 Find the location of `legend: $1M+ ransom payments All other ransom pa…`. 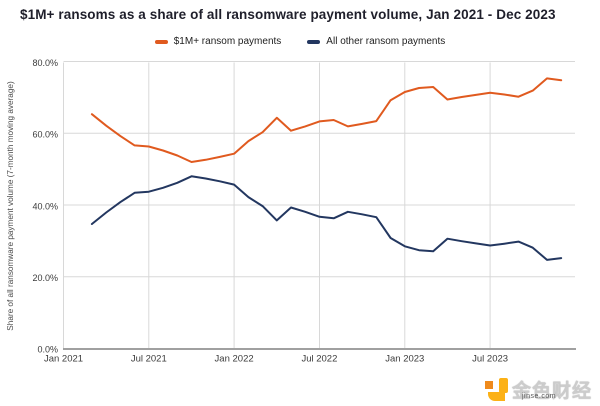

legend: $1M+ ransom payments All other ransom pa… is located at coordinates (300, 41).